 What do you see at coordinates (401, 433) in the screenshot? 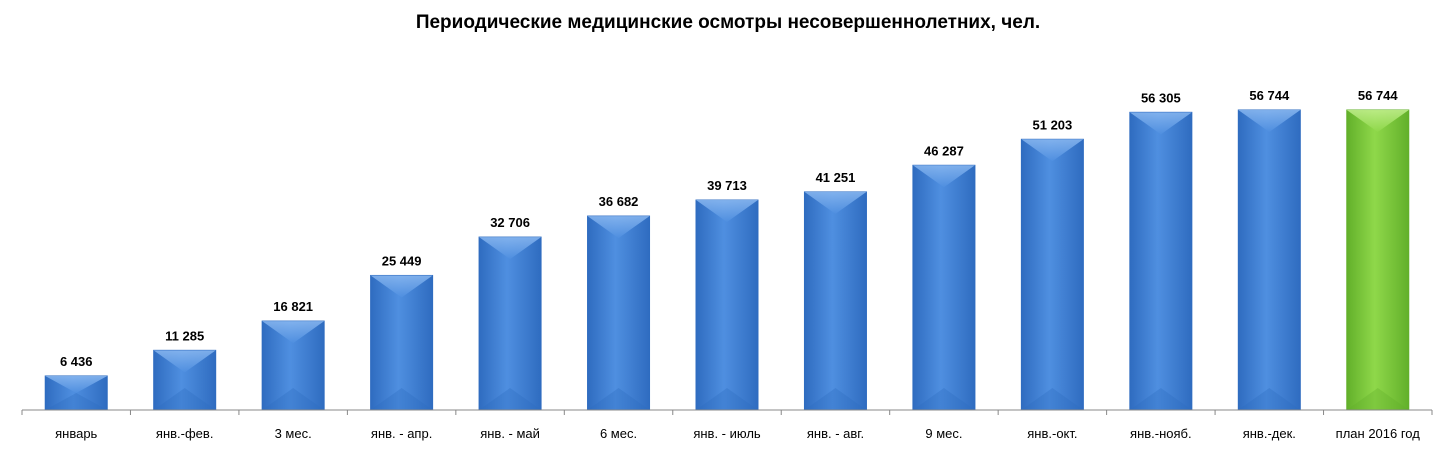
I see `category-label: янв. - апр.` at bounding box center [401, 433].